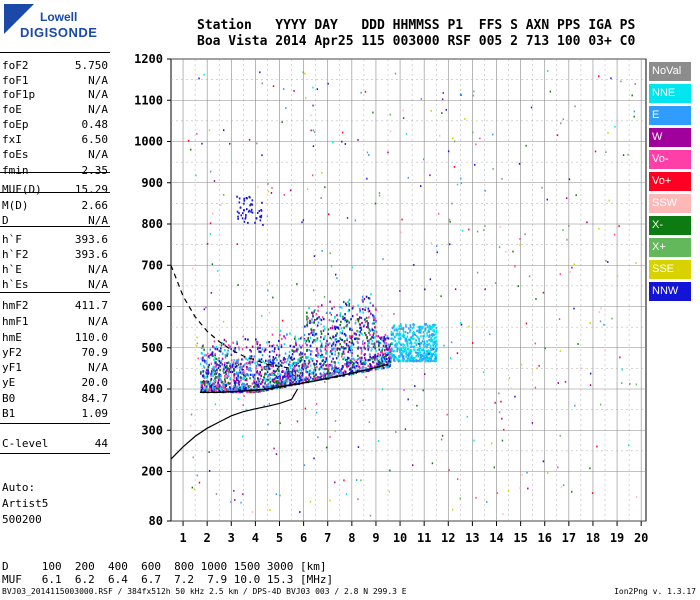 This screenshot has width=700, height=600. I want to click on stat-label: foF1, so click(15, 80).